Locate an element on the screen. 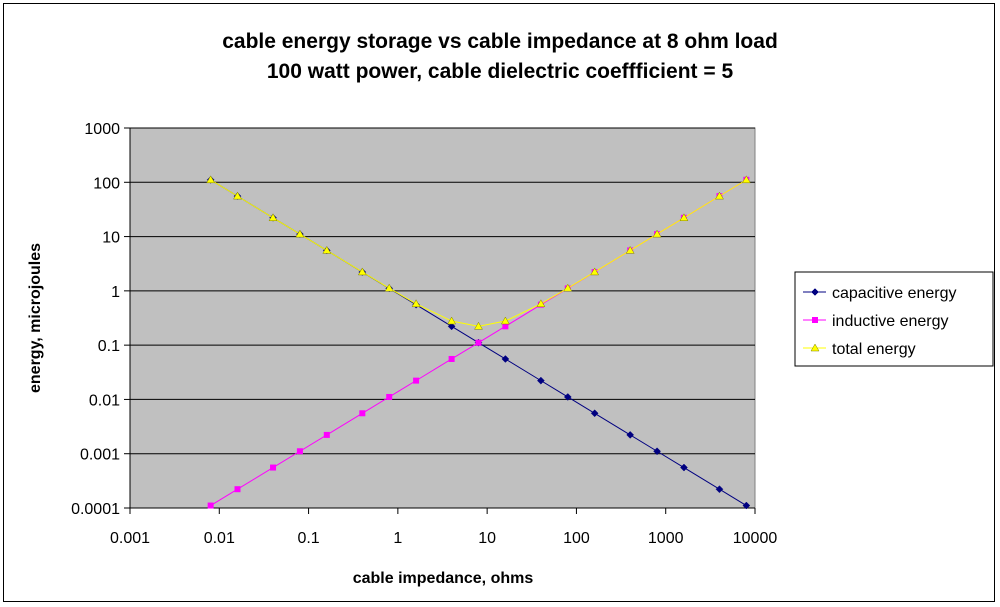 The image size is (1000, 607). x-tick-label: 0.001 is located at coordinates (130, 538).